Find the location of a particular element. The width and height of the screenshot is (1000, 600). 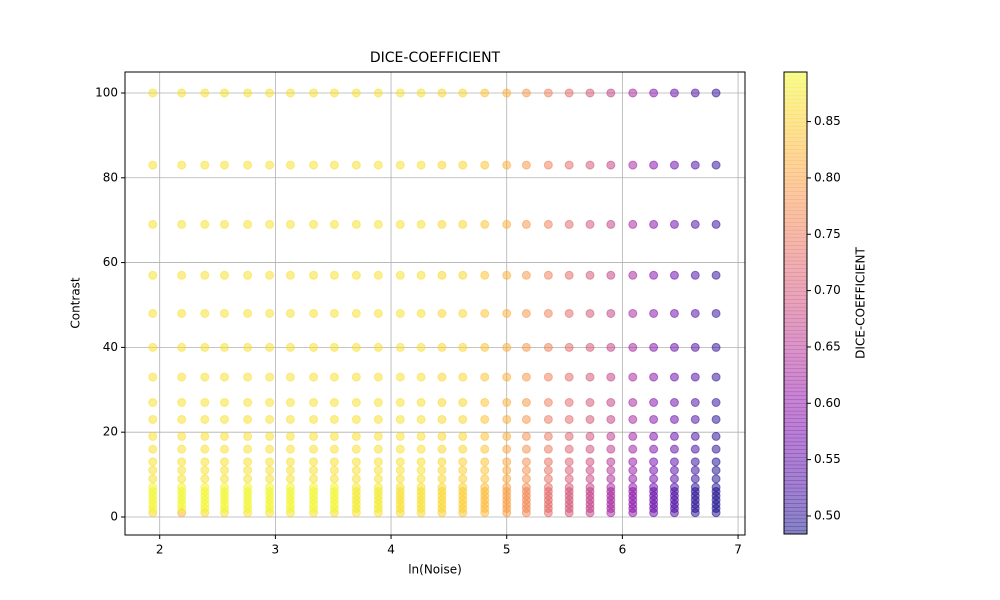

x-tick-label: 7 is located at coordinates (738, 550).